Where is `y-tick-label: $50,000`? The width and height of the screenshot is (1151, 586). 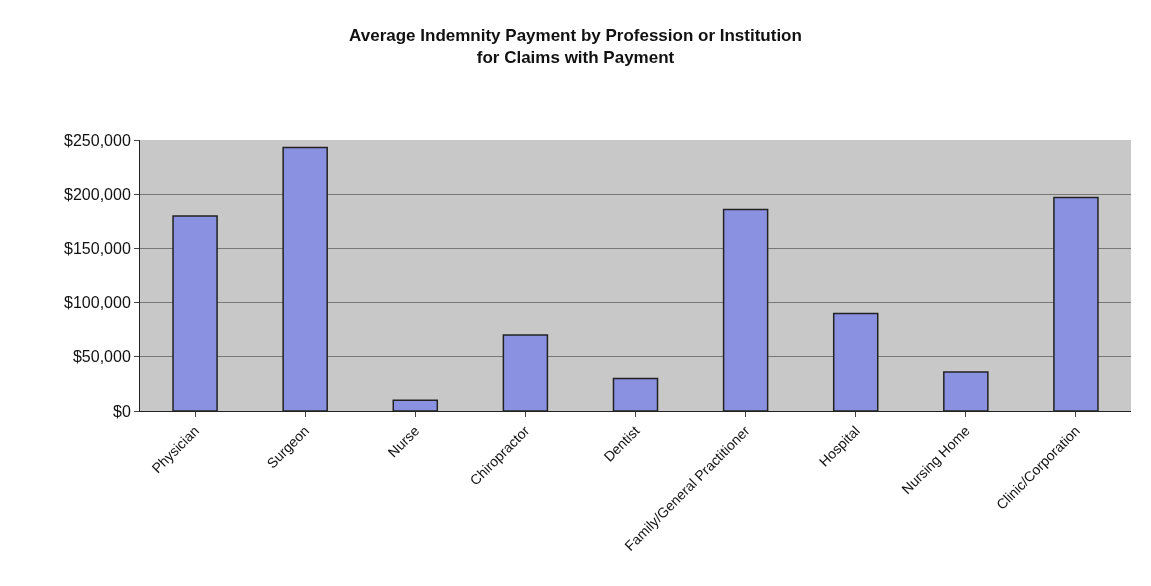
y-tick-label: $50,000 is located at coordinates (101, 357).